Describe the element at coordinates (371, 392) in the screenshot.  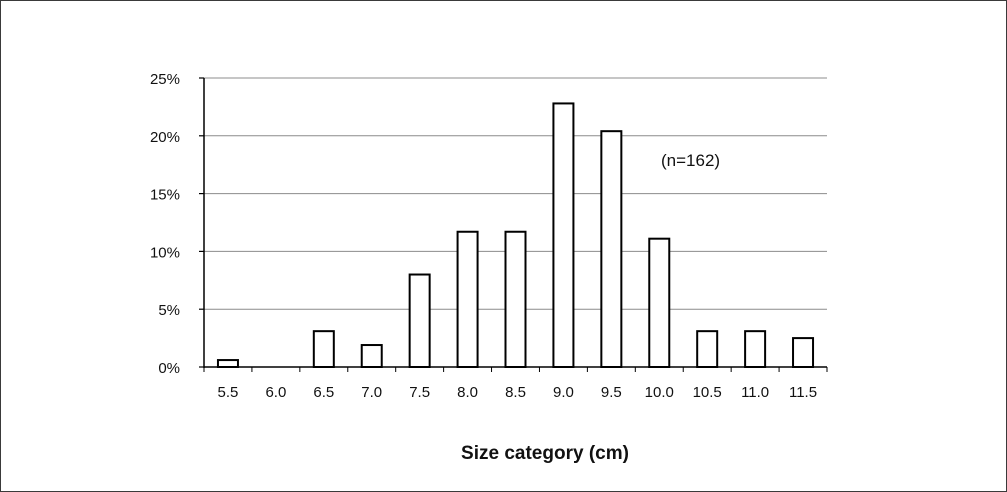
I see `x-tick-label: 7.0` at that location.